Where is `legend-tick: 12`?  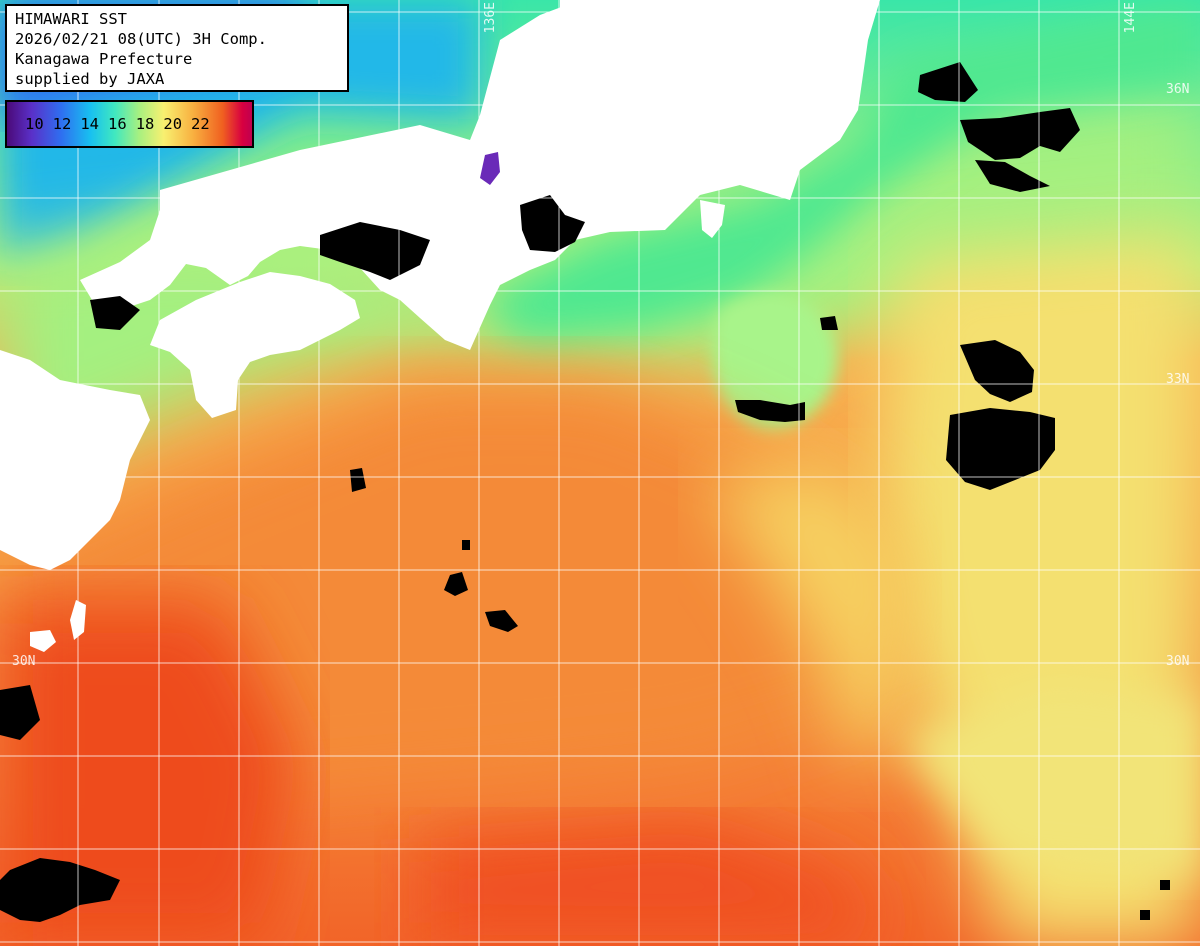 legend-tick: 12 is located at coordinates (62, 124).